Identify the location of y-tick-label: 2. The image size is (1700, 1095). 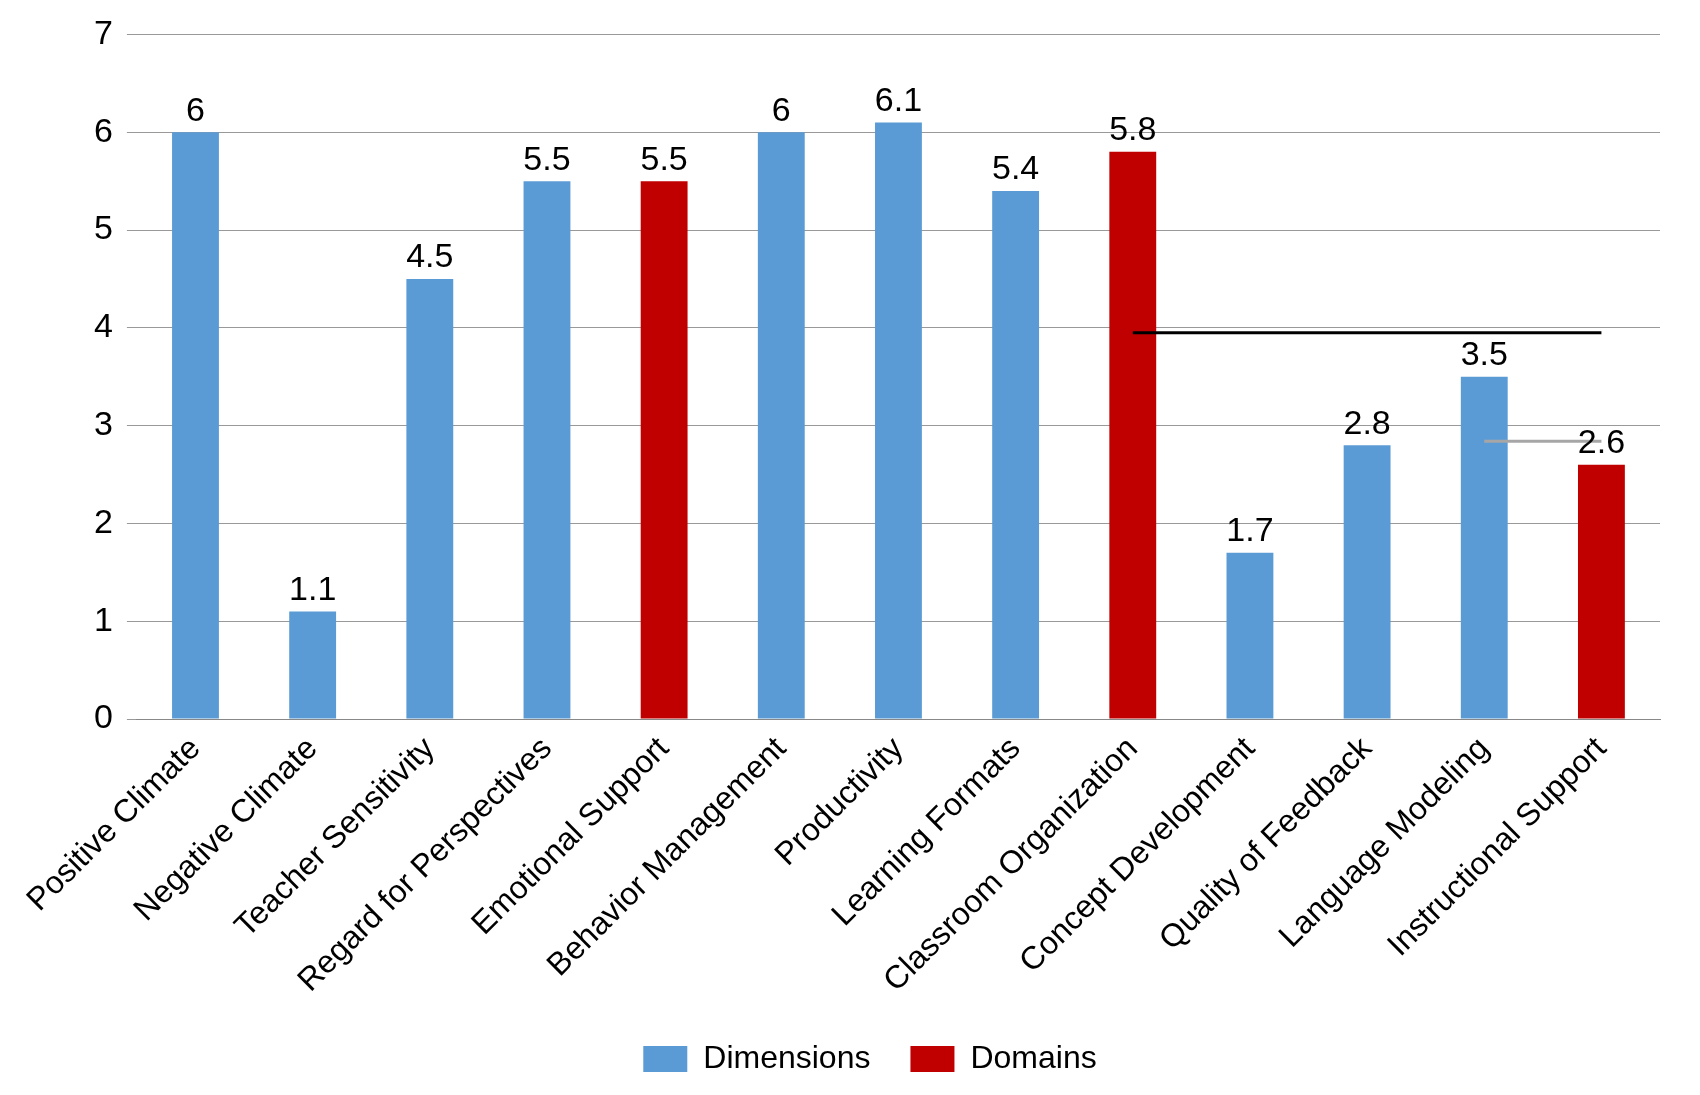
(103, 520).